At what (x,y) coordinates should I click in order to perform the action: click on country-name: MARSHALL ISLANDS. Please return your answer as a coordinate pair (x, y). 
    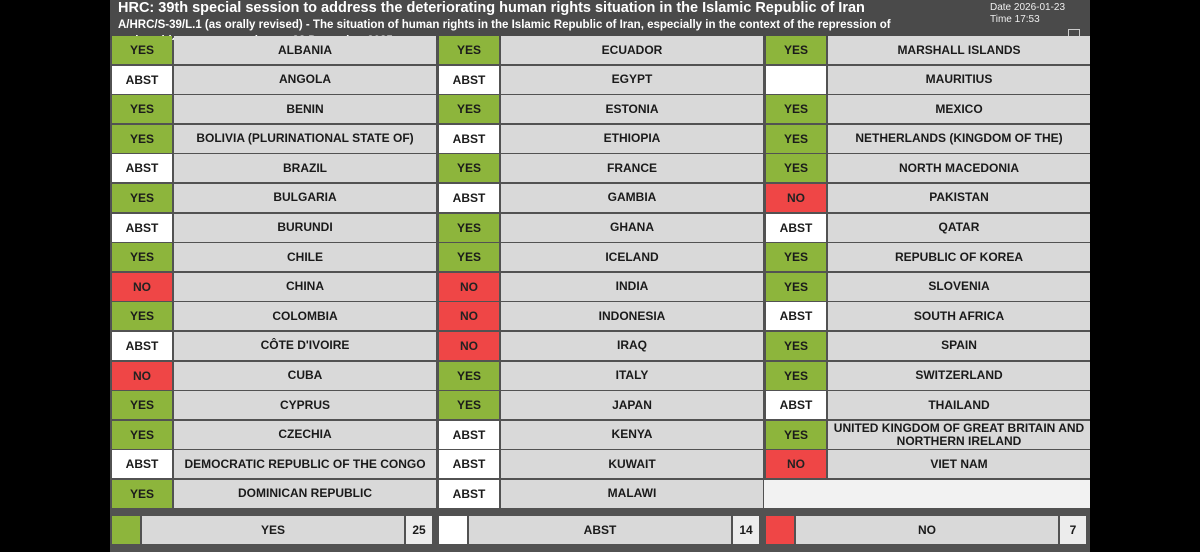
    Looking at the image, I should click on (959, 50).